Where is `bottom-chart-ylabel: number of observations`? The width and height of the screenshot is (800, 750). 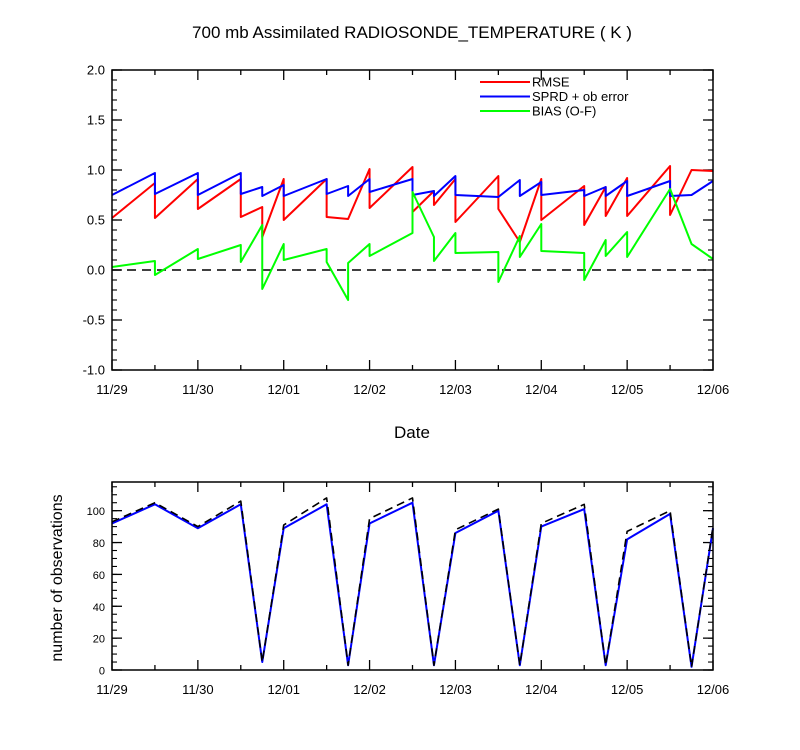
bottom-chart-ylabel: number of observations is located at coordinates (57, 577).